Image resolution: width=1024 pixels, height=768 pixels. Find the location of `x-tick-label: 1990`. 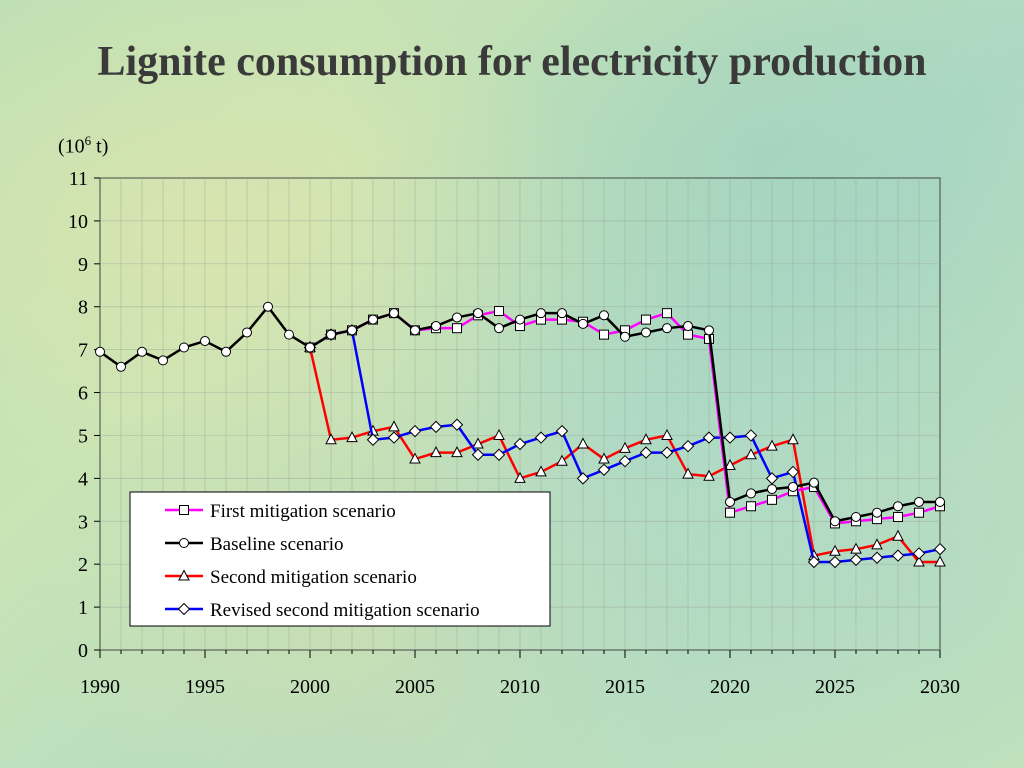

x-tick-label: 1990 is located at coordinates (100, 687).